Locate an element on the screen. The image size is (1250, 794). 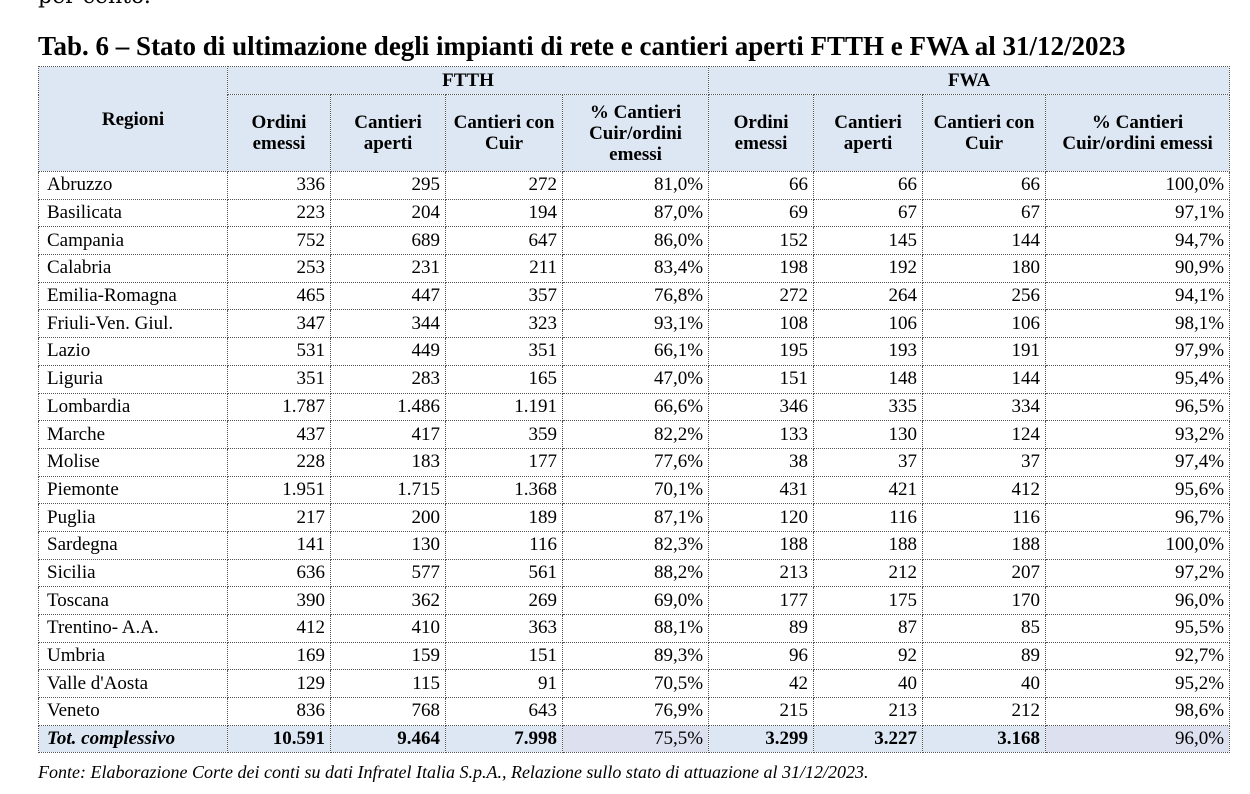
value-cell: 129 is located at coordinates (279, 684).